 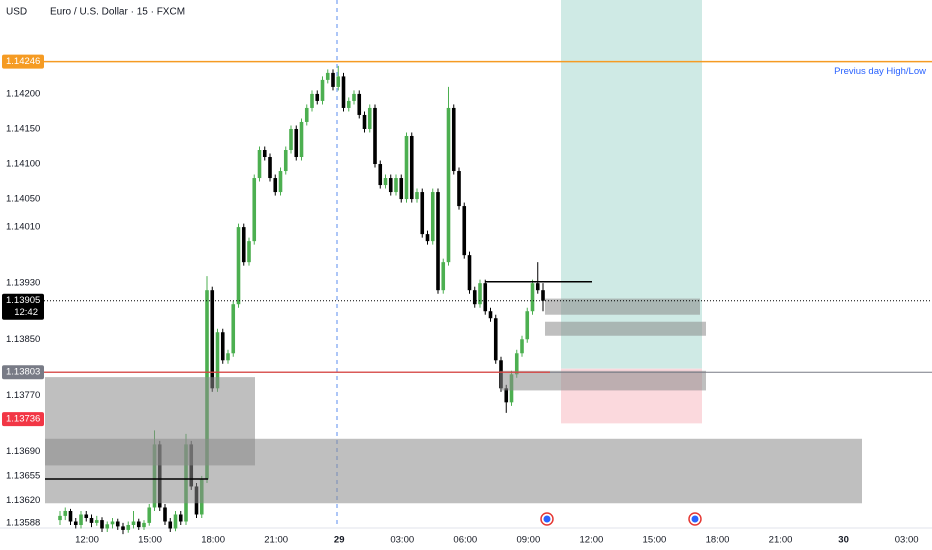 I want to click on price-label: 1.13905, so click(x=23, y=300).